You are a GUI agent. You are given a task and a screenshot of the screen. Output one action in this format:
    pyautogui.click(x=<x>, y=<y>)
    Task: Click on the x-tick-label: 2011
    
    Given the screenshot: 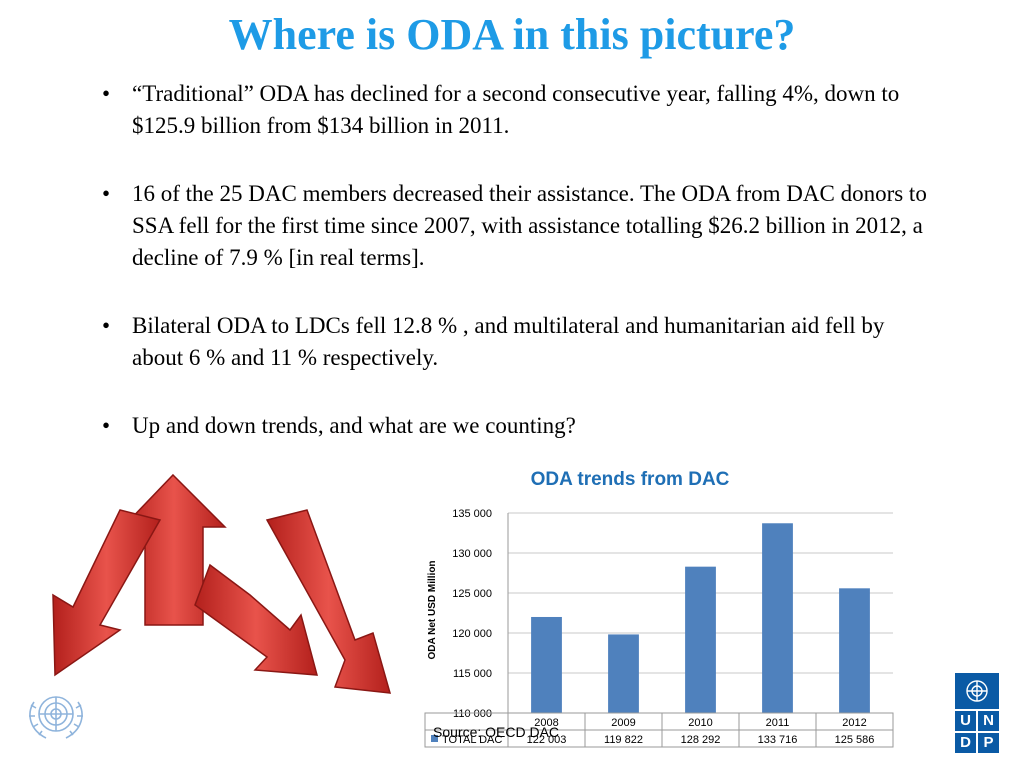 What is the action you would take?
    pyautogui.click(x=778, y=723)
    